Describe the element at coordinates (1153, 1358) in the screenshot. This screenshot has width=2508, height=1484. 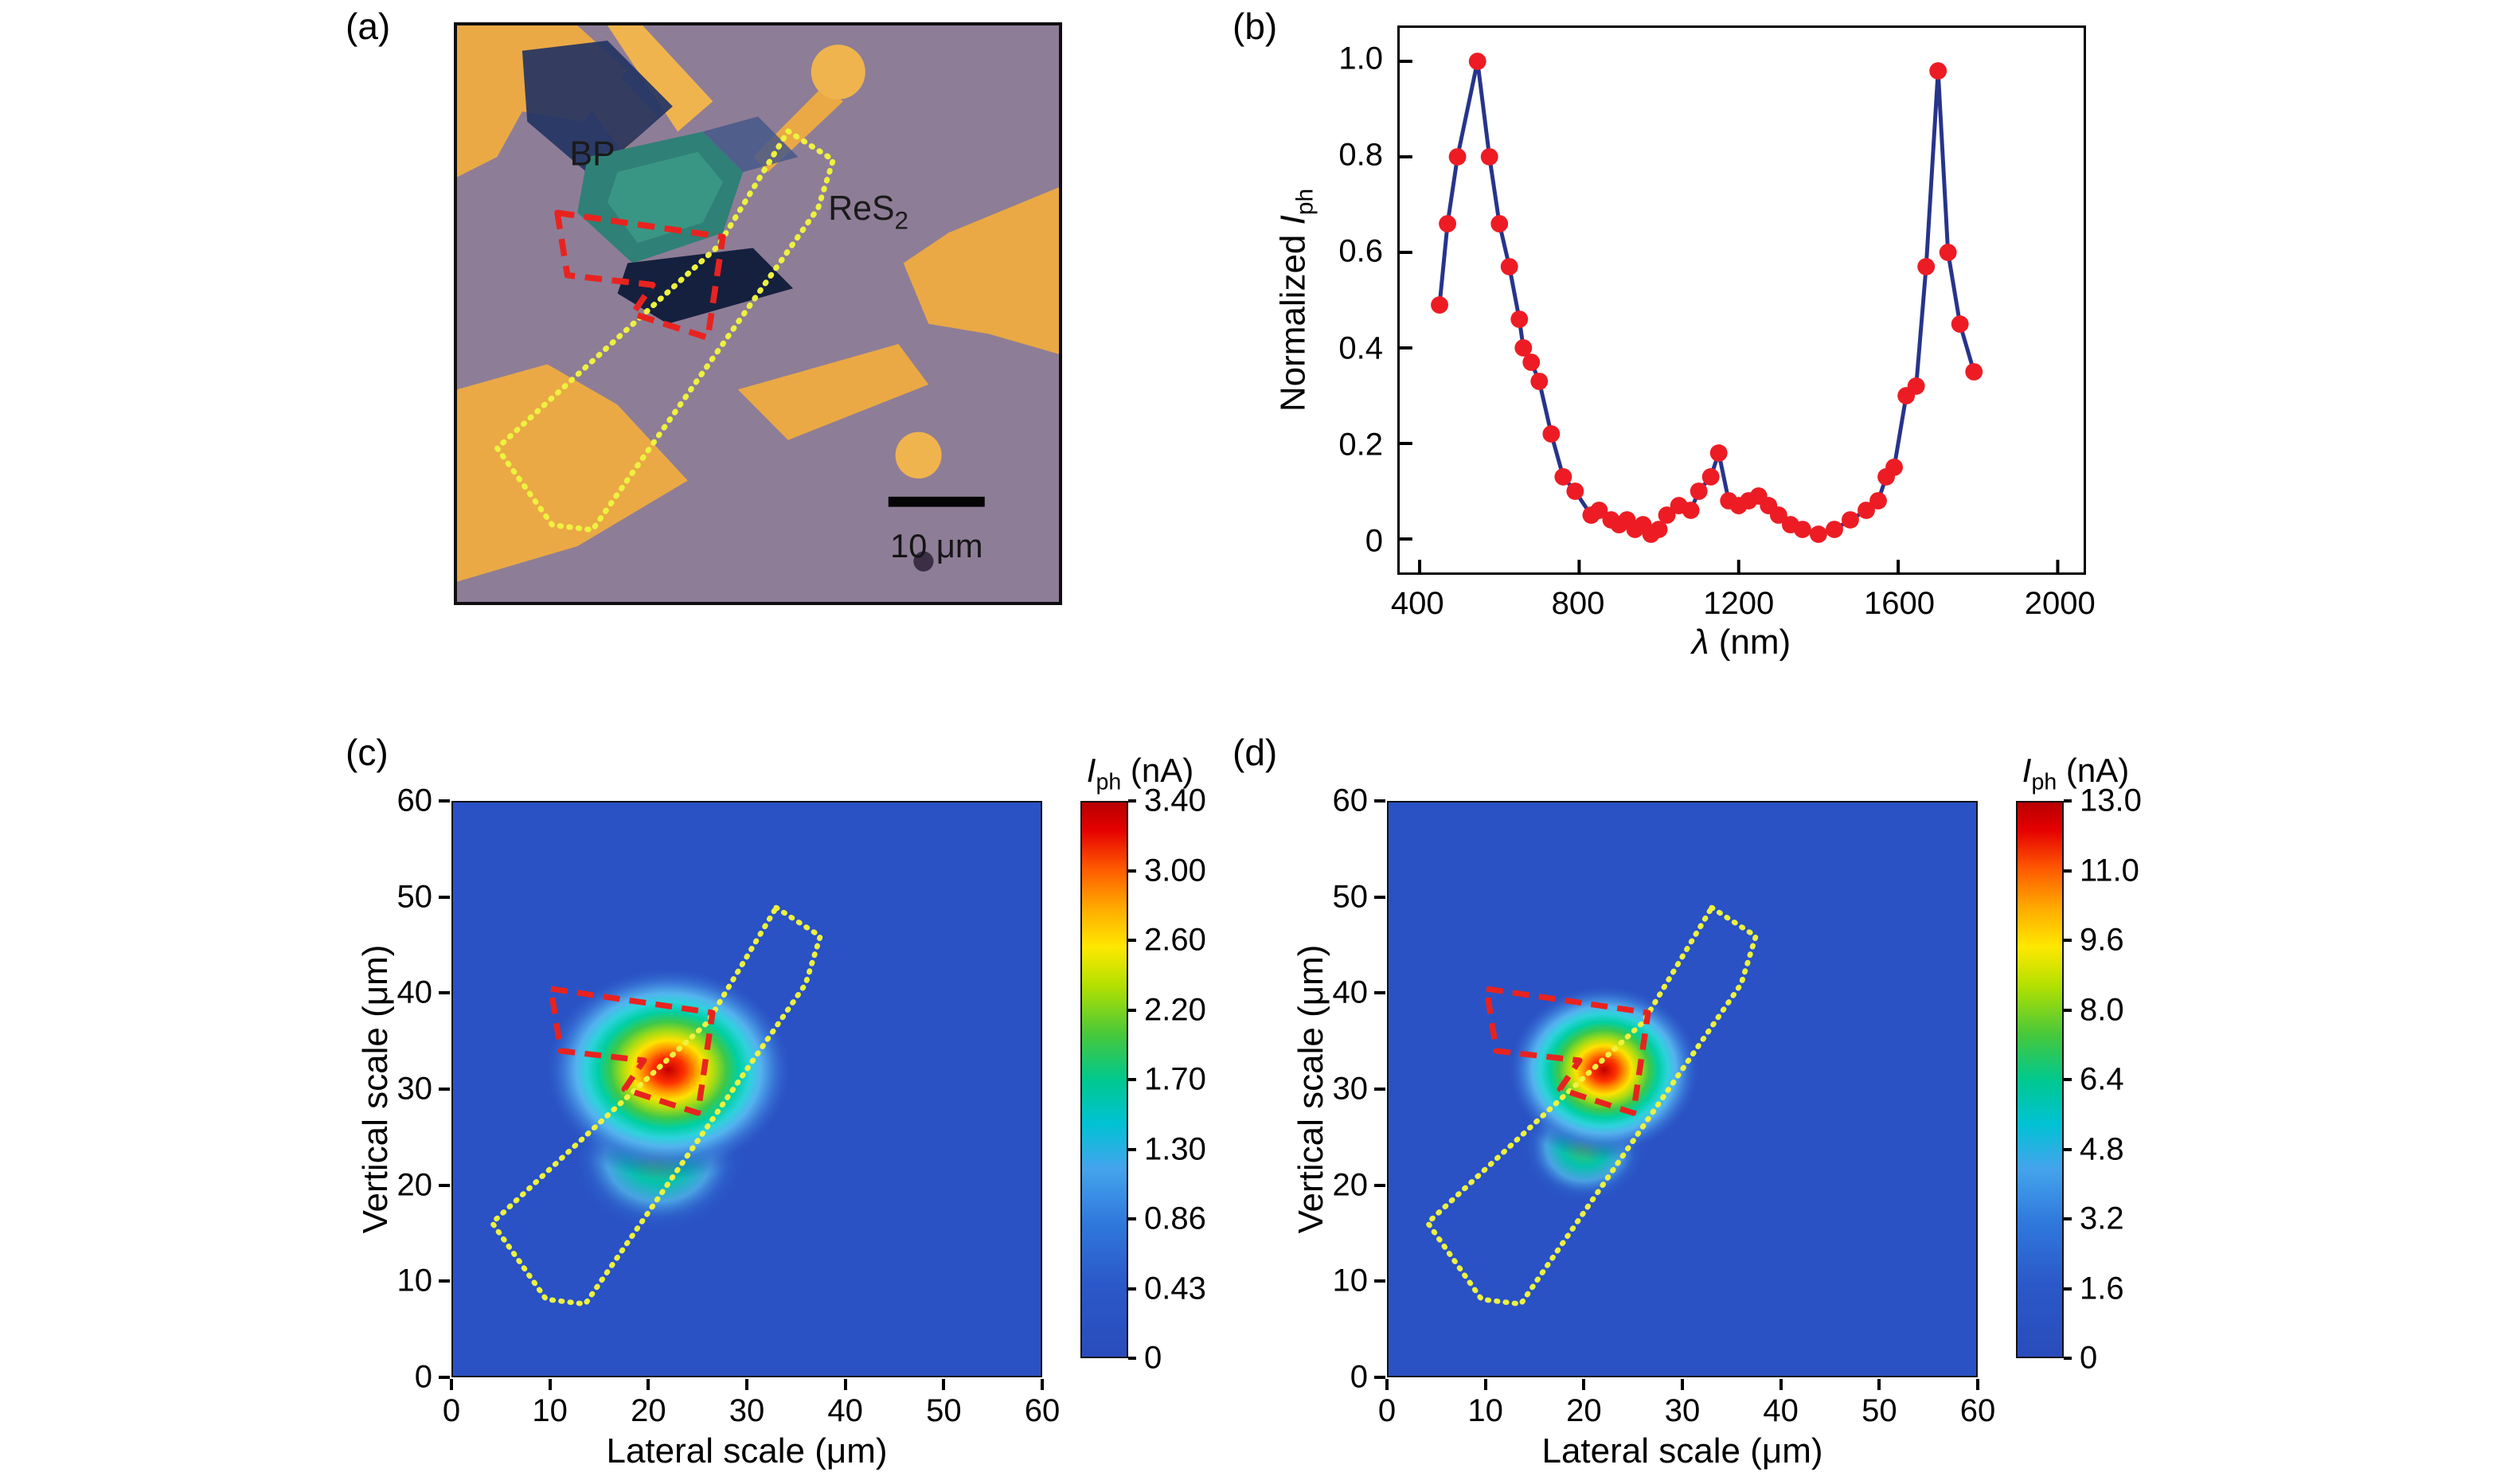
I see `c-colorbar-tick-label: 0` at that location.